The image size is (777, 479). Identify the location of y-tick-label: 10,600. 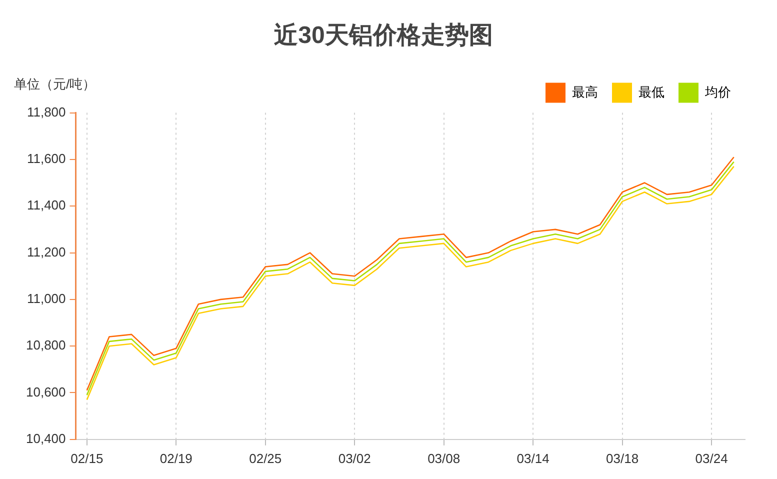
(46, 392).